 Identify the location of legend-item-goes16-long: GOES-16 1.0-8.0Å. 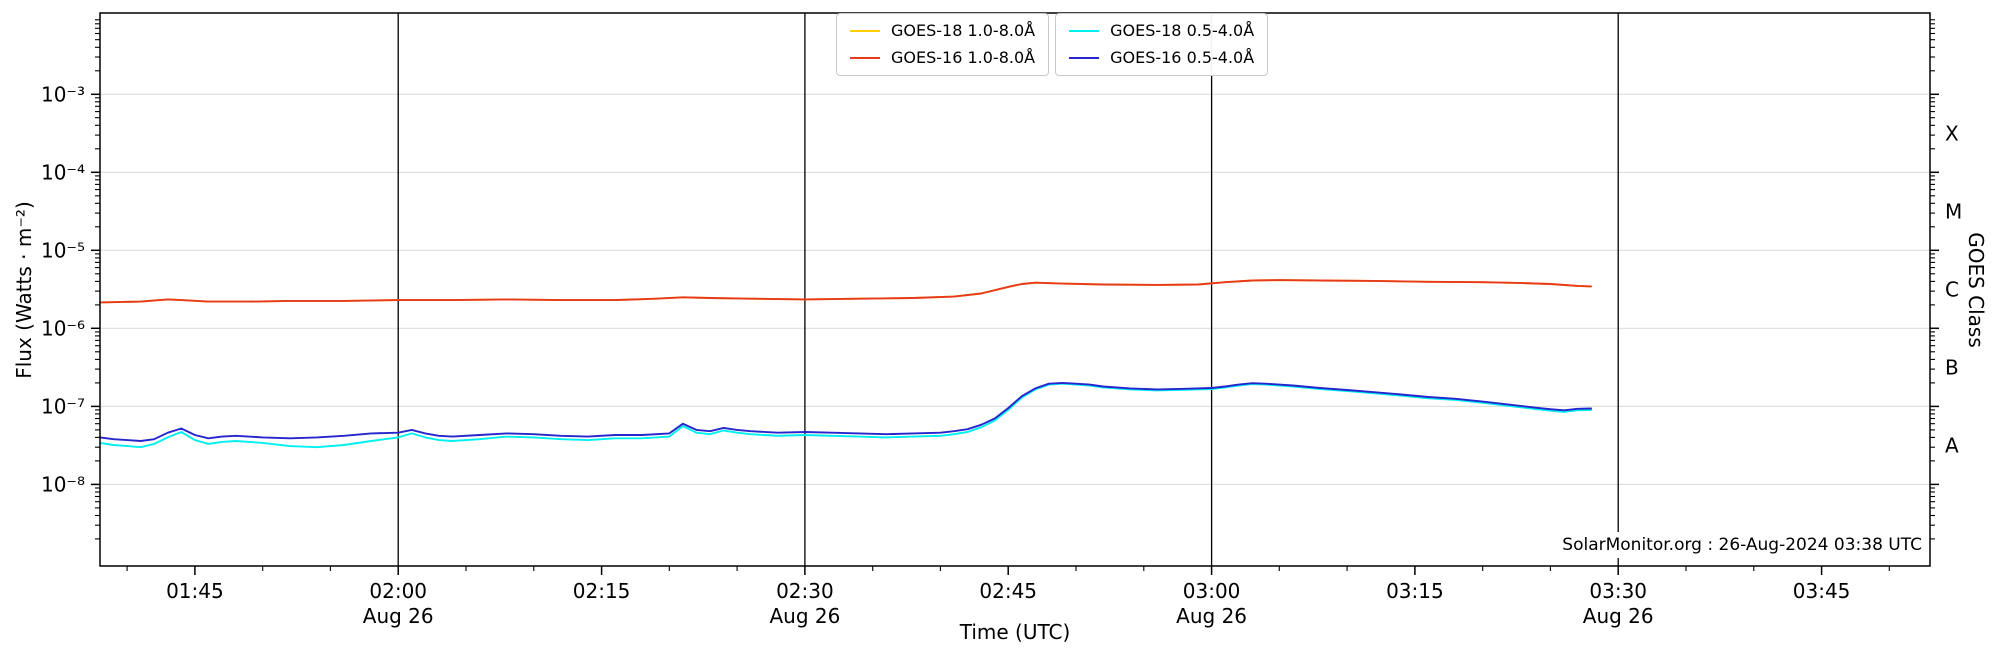
(942, 58).